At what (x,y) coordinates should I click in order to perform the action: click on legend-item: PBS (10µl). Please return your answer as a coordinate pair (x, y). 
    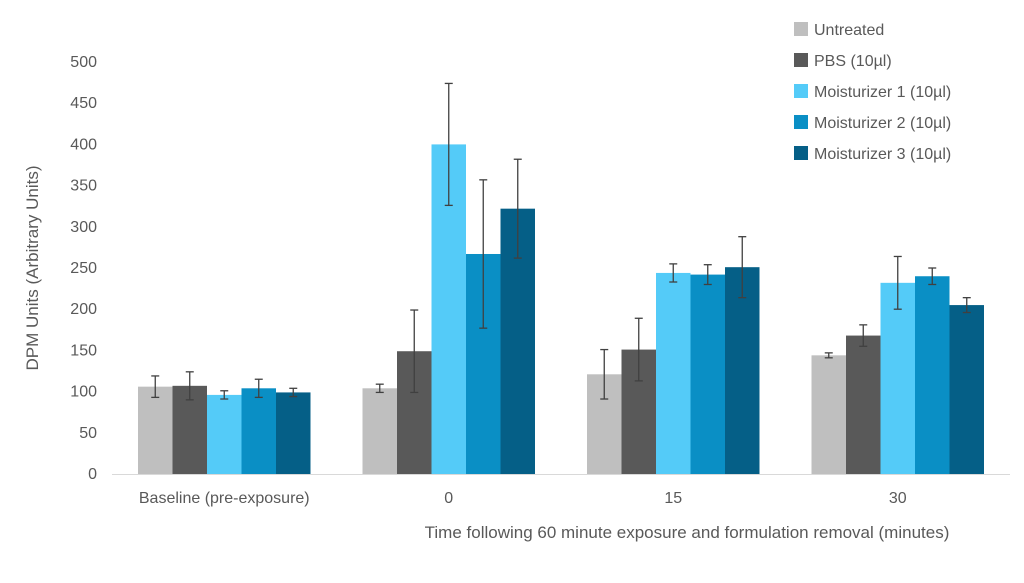
    Looking at the image, I should click on (843, 61).